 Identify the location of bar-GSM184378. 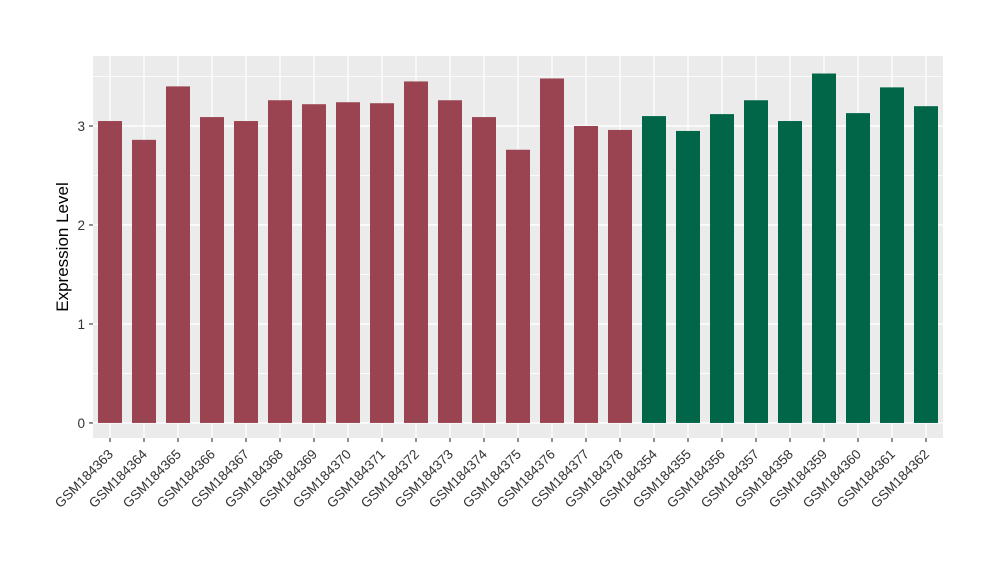
(620, 276).